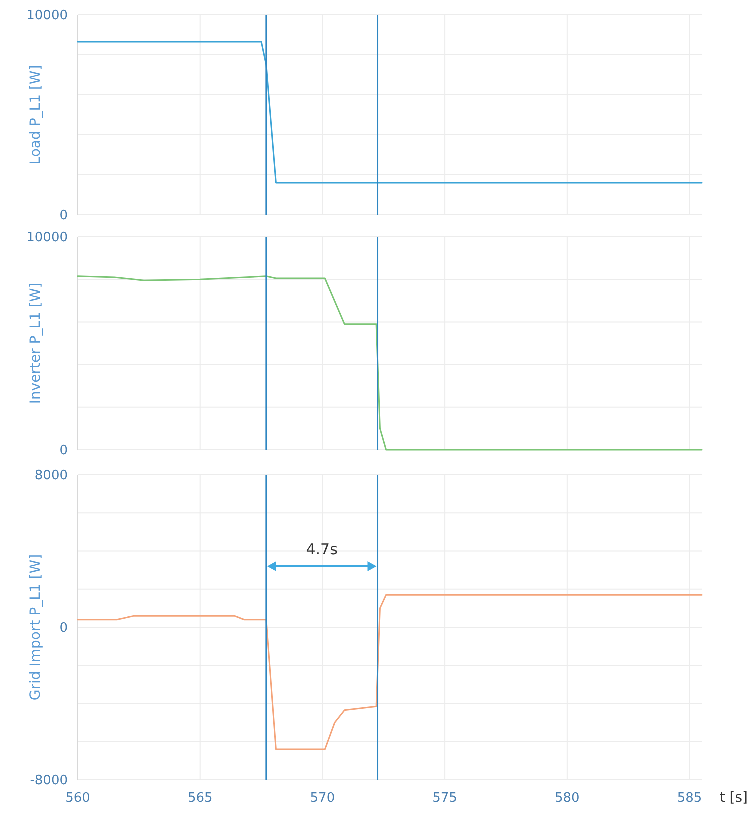 This screenshot has width=752, height=816. What do you see at coordinates (734, 798) in the screenshot?
I see `x-axis-title: t [s]` at bounding box center [734, 798].